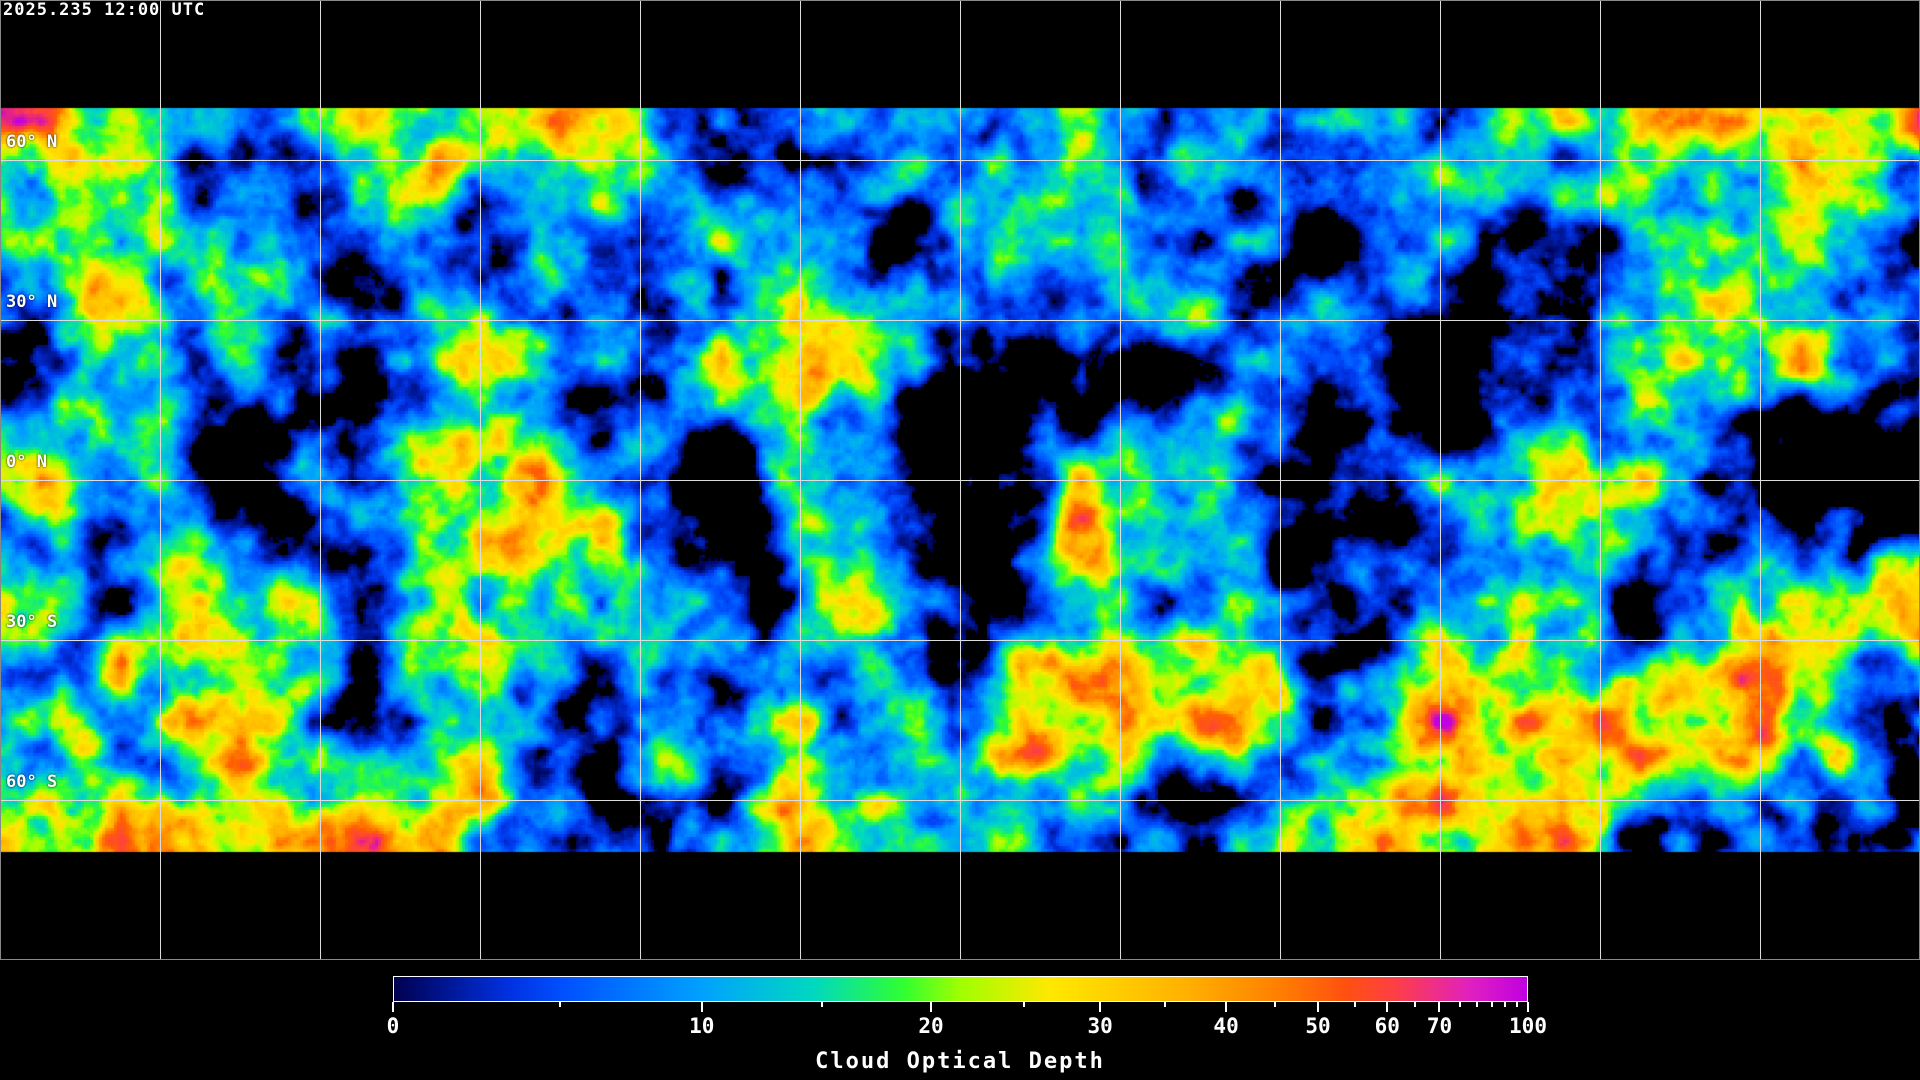 Image resolution: width=1920 pixels, height=1080 pixels. I want to click on colorbar-tick-label: 60, so click(1387, 1026).